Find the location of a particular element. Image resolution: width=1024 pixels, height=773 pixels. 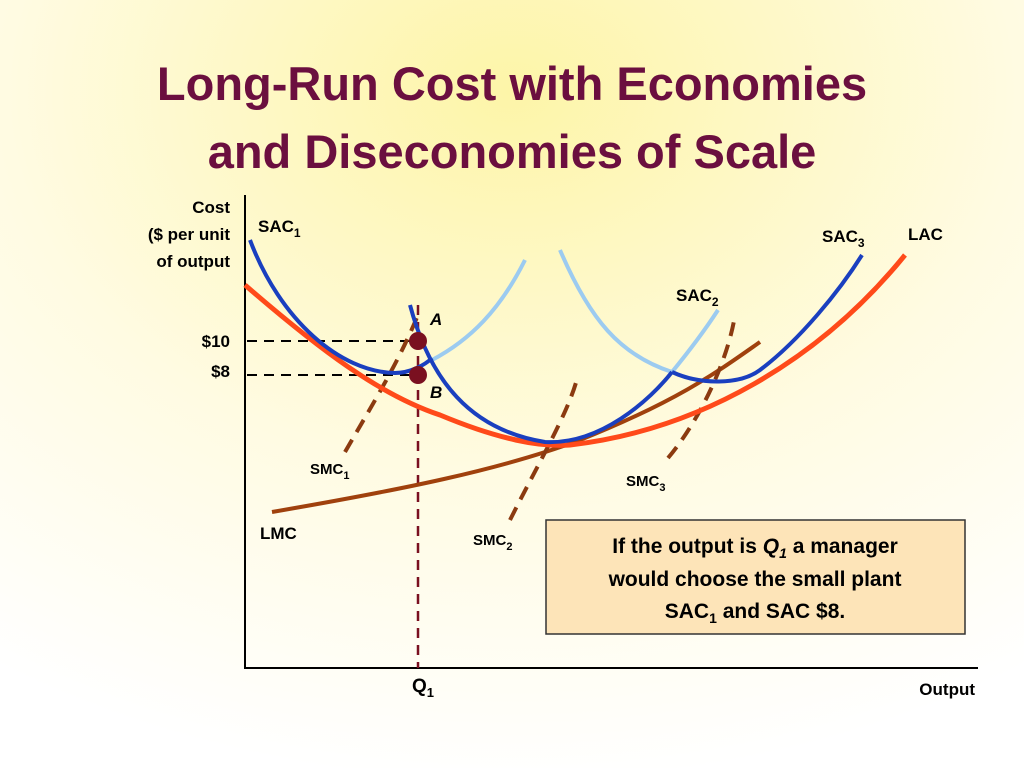

note-line: SAC1 and SAC $8. is located at coordinates (755, 613).